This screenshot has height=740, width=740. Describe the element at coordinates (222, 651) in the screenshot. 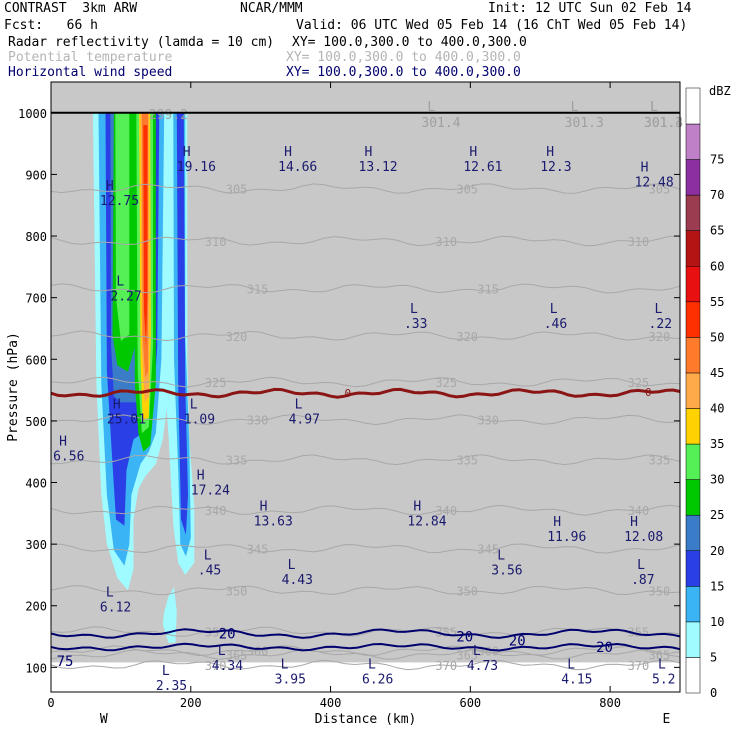

I see `extremum-marker-1: L` at that location.